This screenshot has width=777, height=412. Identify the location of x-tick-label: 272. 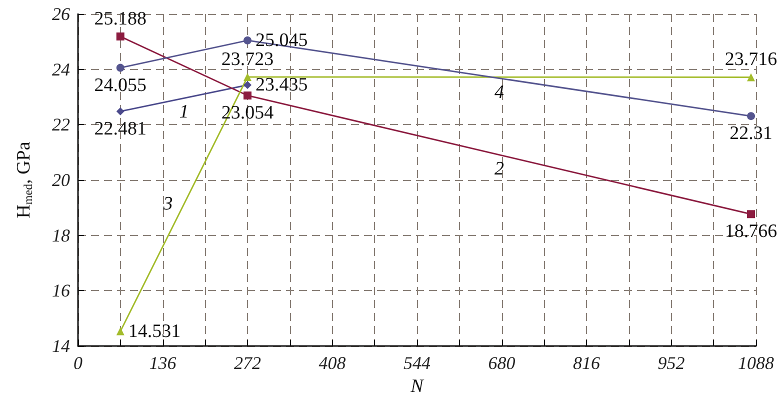
(247, 363).